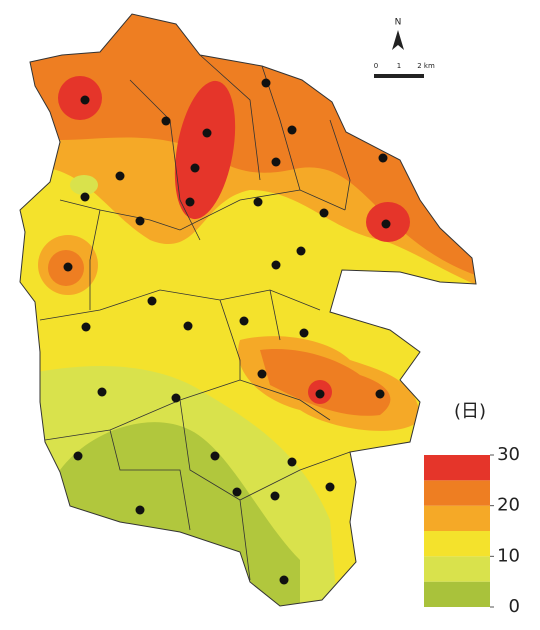 This screenshot has height=630, width=540. Describe the element at coordinates (399, 66) in the screenshot. I see `scale-label: 1` at that location.